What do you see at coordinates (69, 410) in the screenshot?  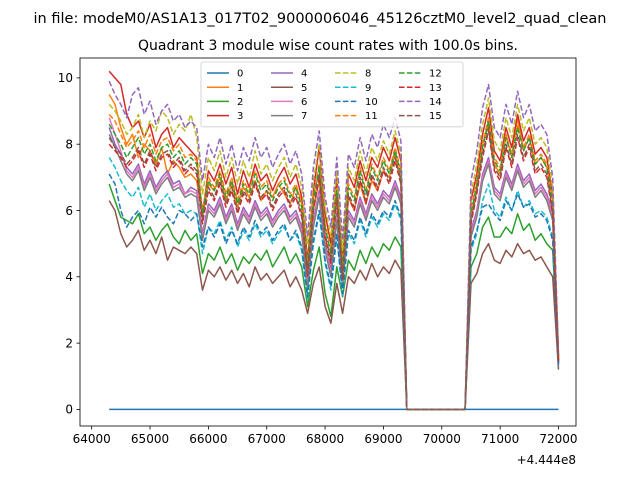 I see `y-tick-label: 0` at bounding box center [69, 410].